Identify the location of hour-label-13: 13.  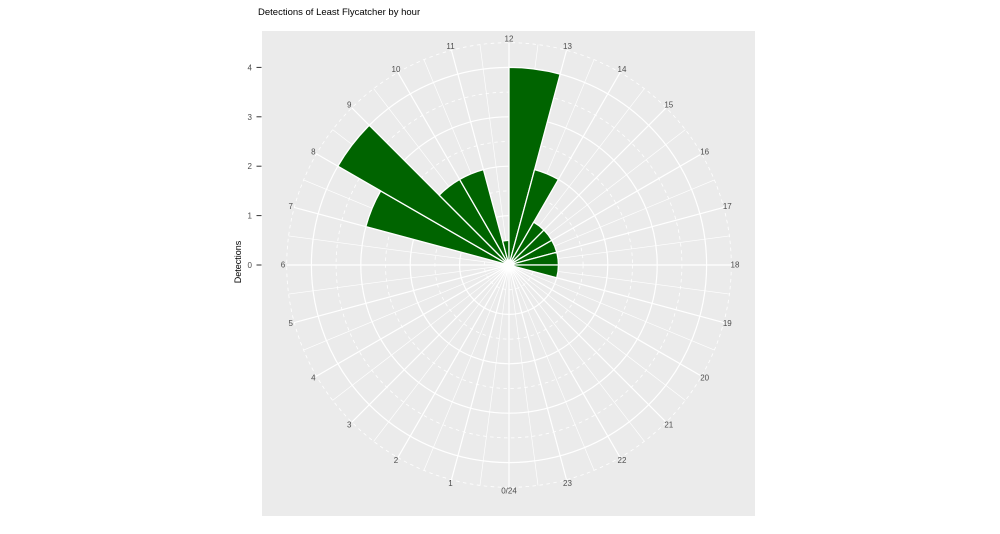
(567, 46).